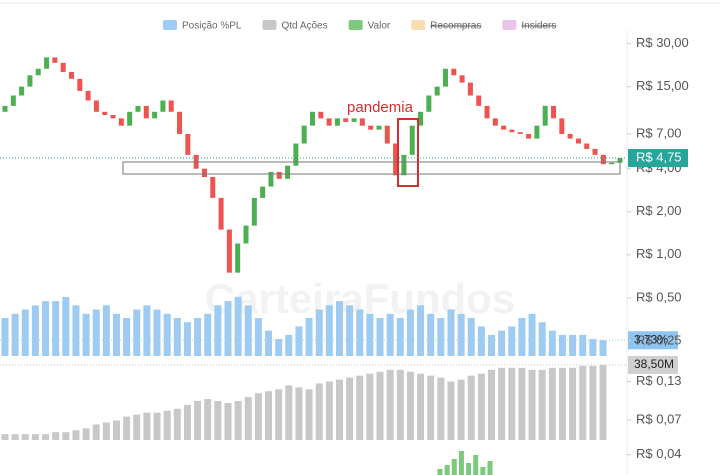 Image resolution: width=720 pixels, height=475 pixels. I want to click on legend-label: Recompras, so click(455, 26).